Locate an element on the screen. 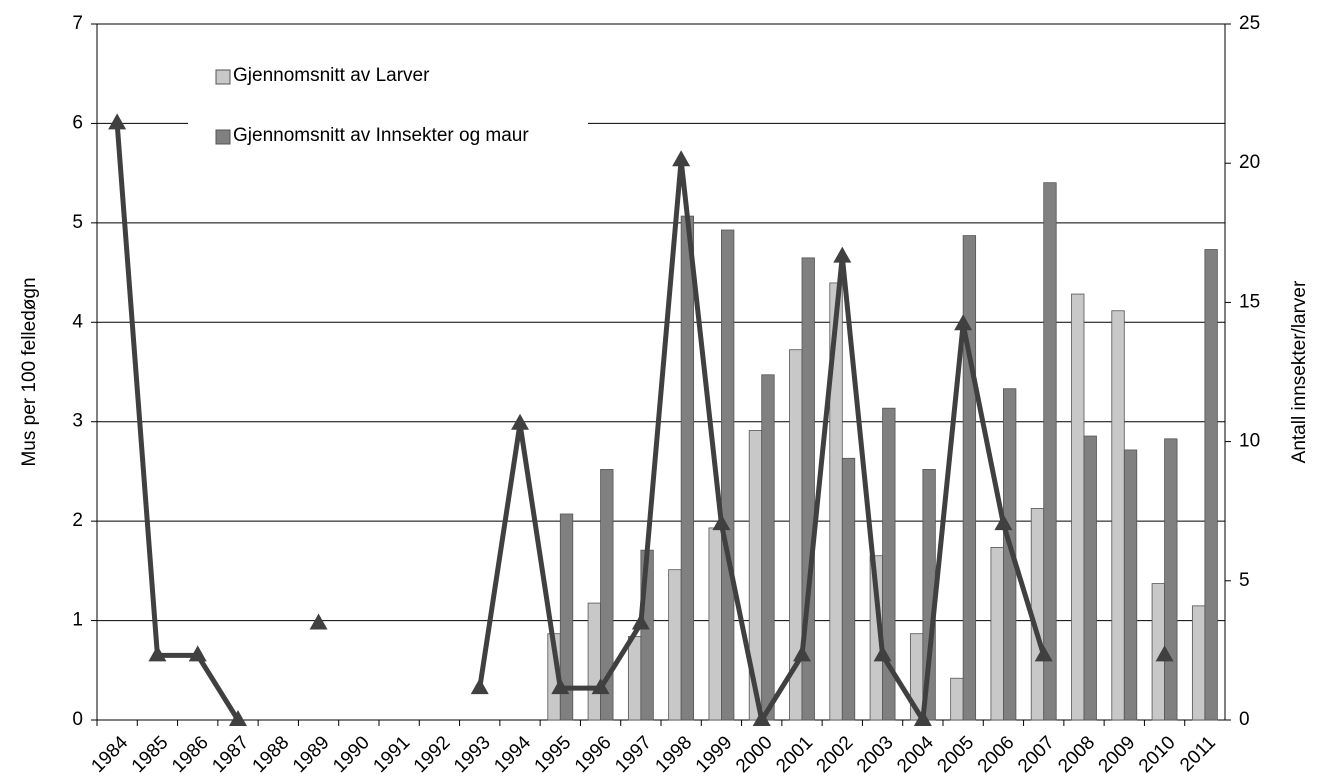  x-tick-label: 1998 is located at coordinates (673, 754).